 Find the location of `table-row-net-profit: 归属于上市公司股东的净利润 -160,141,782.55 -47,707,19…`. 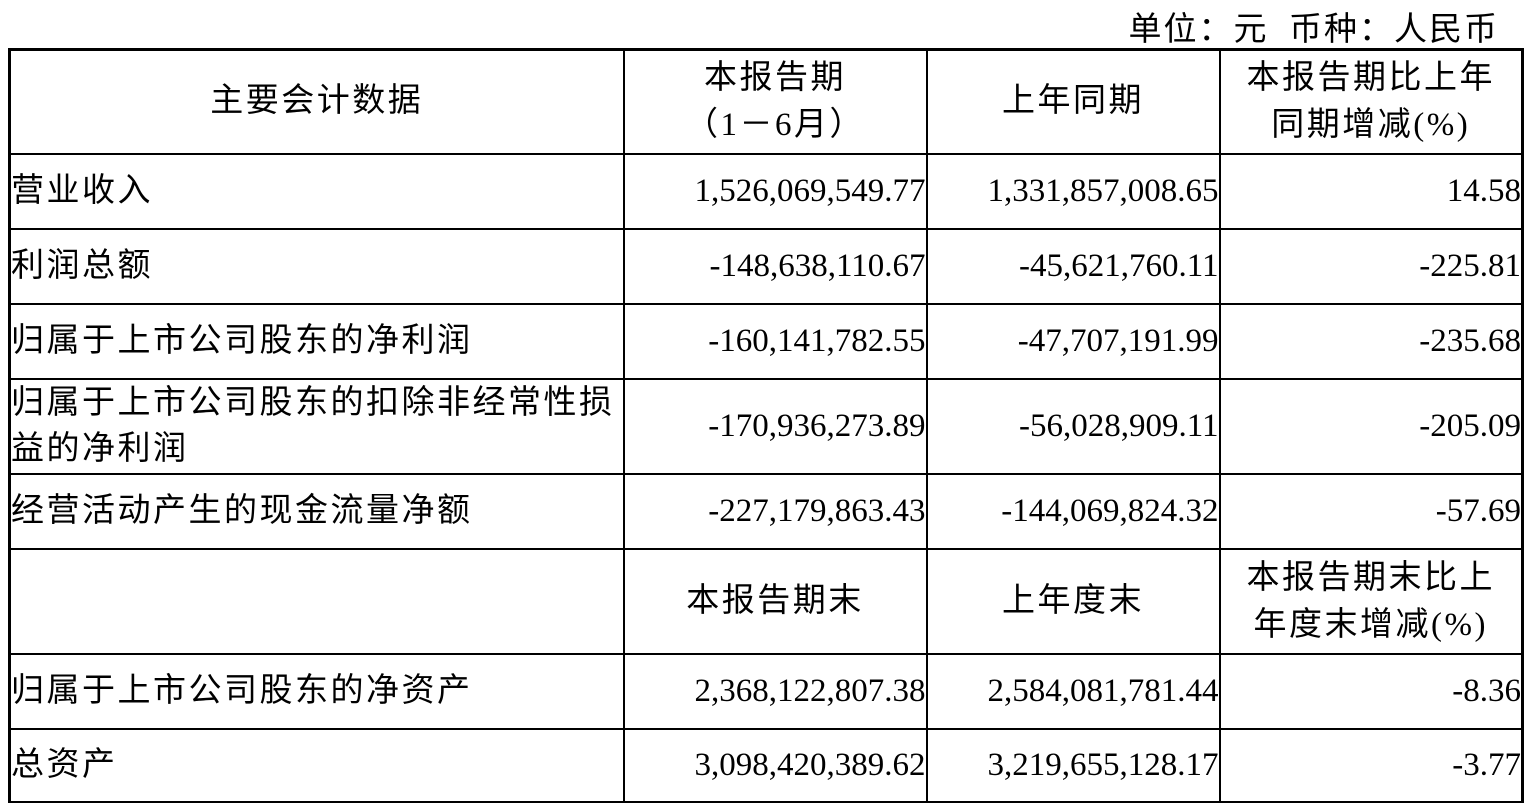

table-row-net-profit: 归属于上市公司股东的净利润 -160,141,782.55 -47,707,19… is located at coordinates (766, 341).